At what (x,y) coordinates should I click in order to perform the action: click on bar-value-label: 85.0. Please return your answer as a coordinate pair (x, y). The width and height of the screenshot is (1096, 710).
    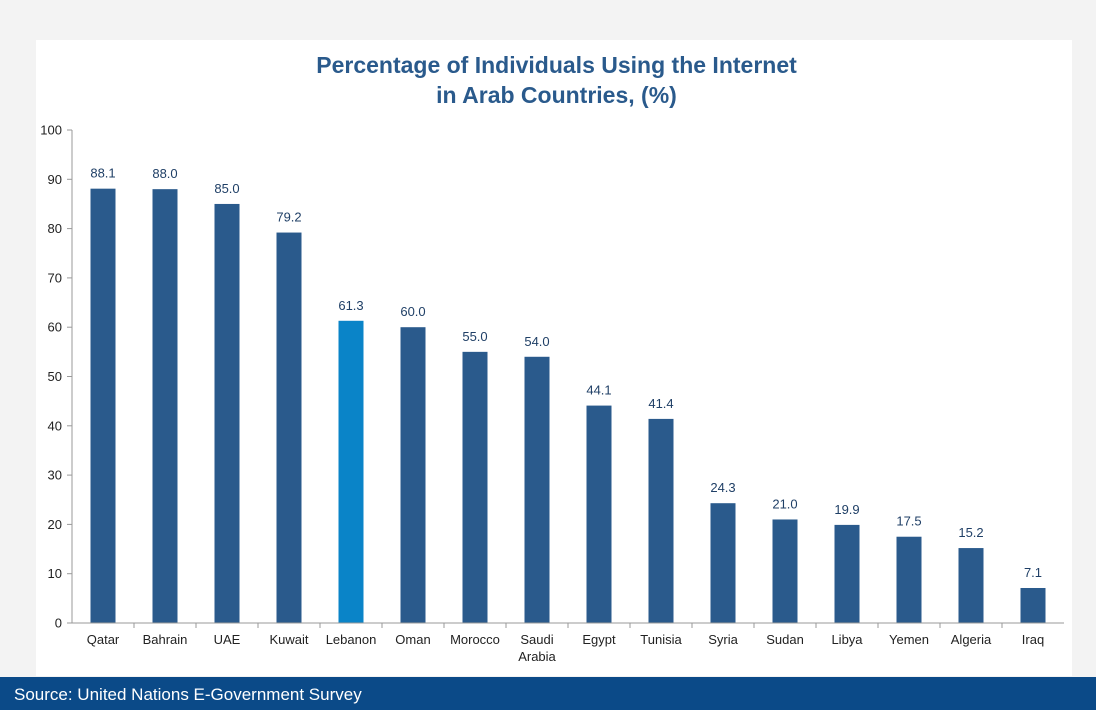
    Looking at the image, I should click on (226, 188).